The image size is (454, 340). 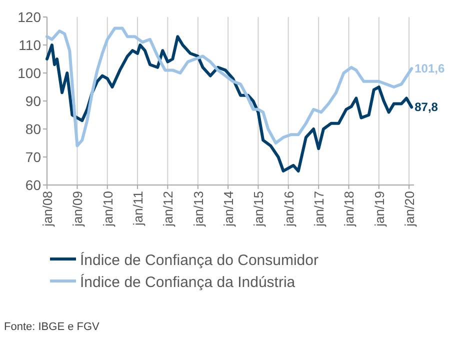 What do you see at coordinates (33, 101) in the screenshot?
I see `y-tick-label: 90` at bounding box center [33, 101].